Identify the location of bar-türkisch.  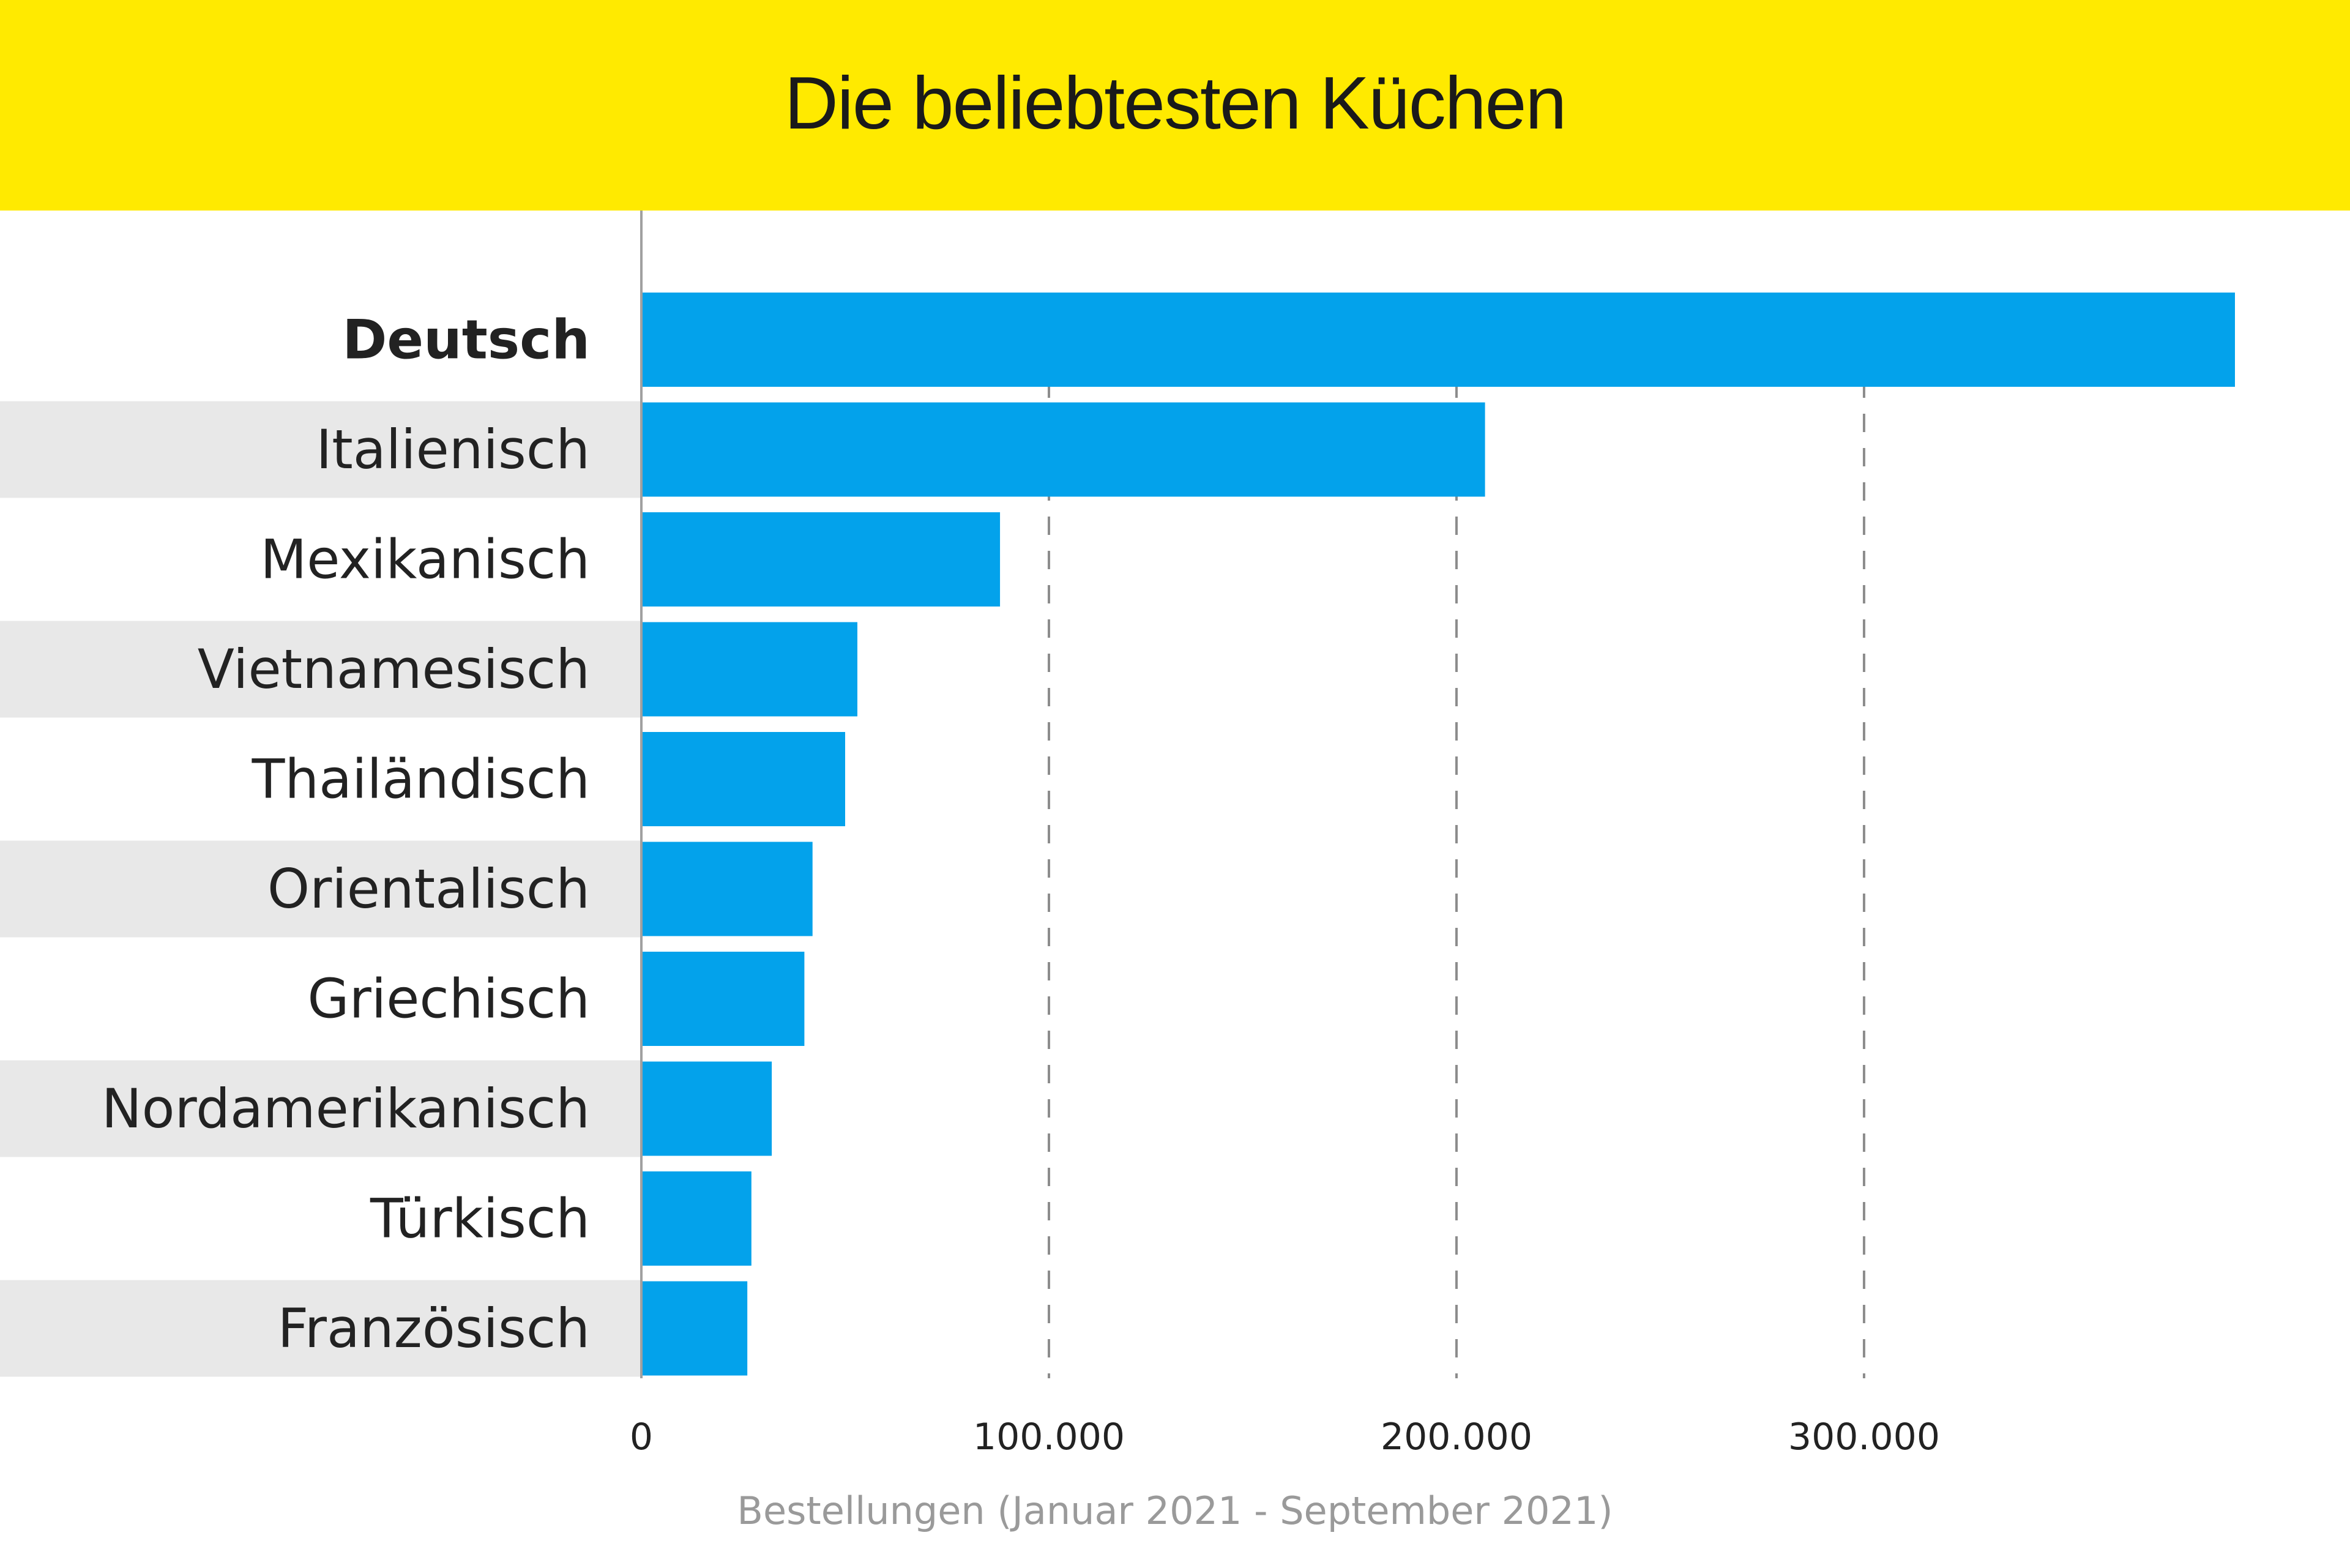
(696, 1218).